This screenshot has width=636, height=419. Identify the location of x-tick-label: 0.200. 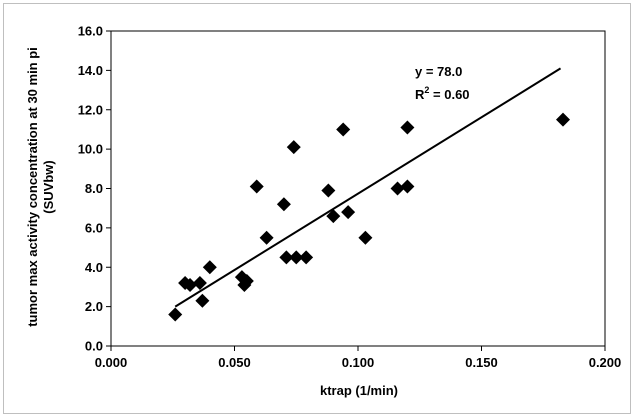
(605, 362).